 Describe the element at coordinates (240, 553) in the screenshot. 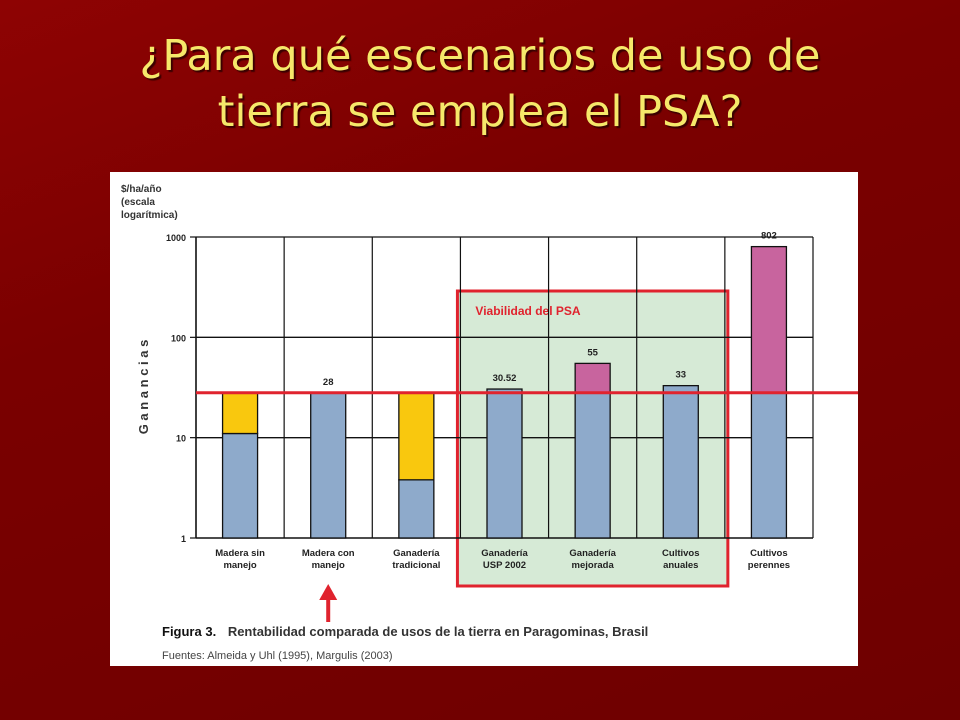

I see `x-tick-label: Madera sin` at that location.